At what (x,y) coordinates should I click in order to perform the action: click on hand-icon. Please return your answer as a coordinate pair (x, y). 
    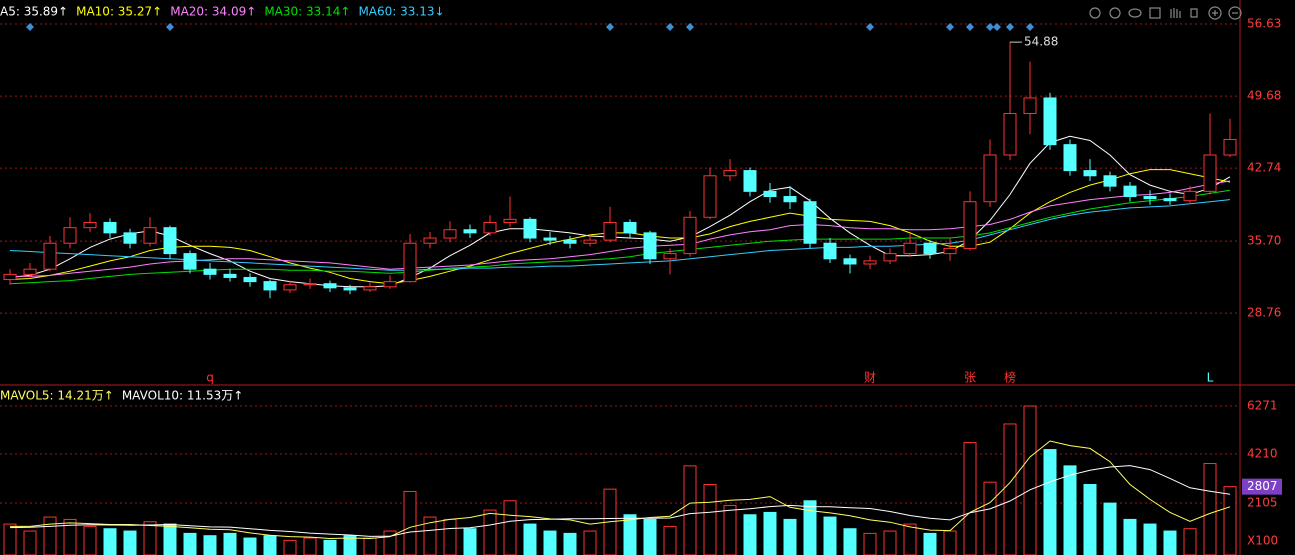
    Looking at the image, I should click on (1175, 13).